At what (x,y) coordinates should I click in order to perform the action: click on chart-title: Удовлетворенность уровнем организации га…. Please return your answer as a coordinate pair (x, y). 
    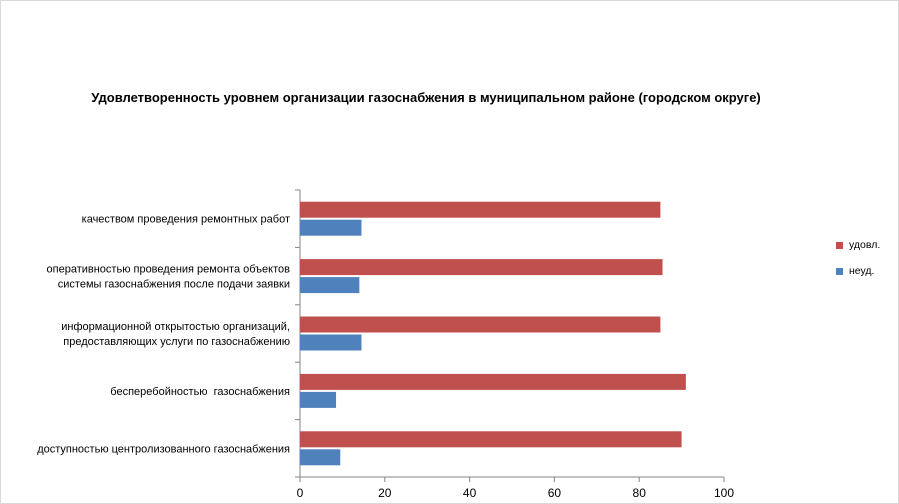
    Looking at the image, I should click on (426, 97).